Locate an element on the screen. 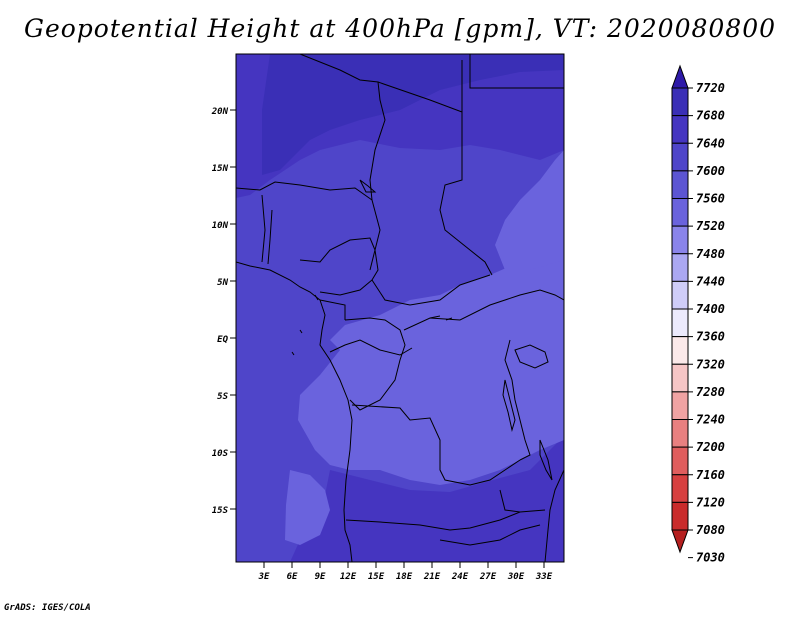 This screenshot has height=618, width=800. colorbar-label: 7240 is located at coordinates (710, 420).